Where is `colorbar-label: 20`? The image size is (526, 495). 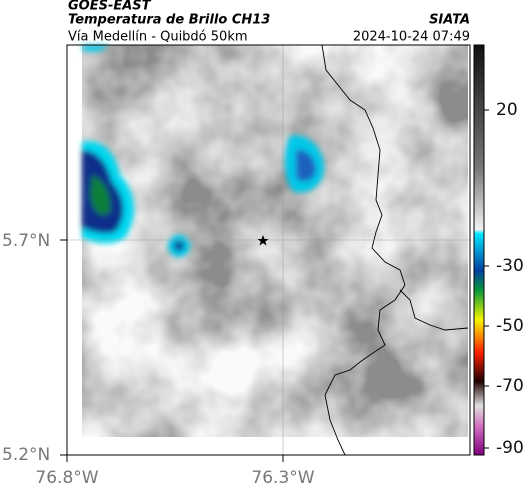
colorbar-label: 20 is located at coordinates (507, 110).